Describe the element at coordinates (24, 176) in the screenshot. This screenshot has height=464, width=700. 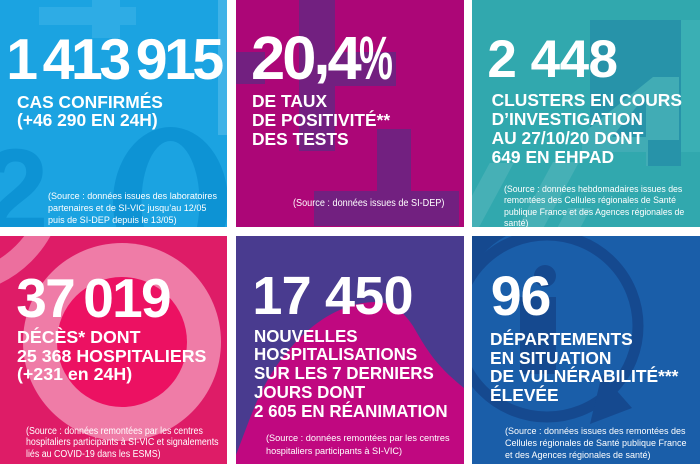
I see `svg-text: 2` at that location.